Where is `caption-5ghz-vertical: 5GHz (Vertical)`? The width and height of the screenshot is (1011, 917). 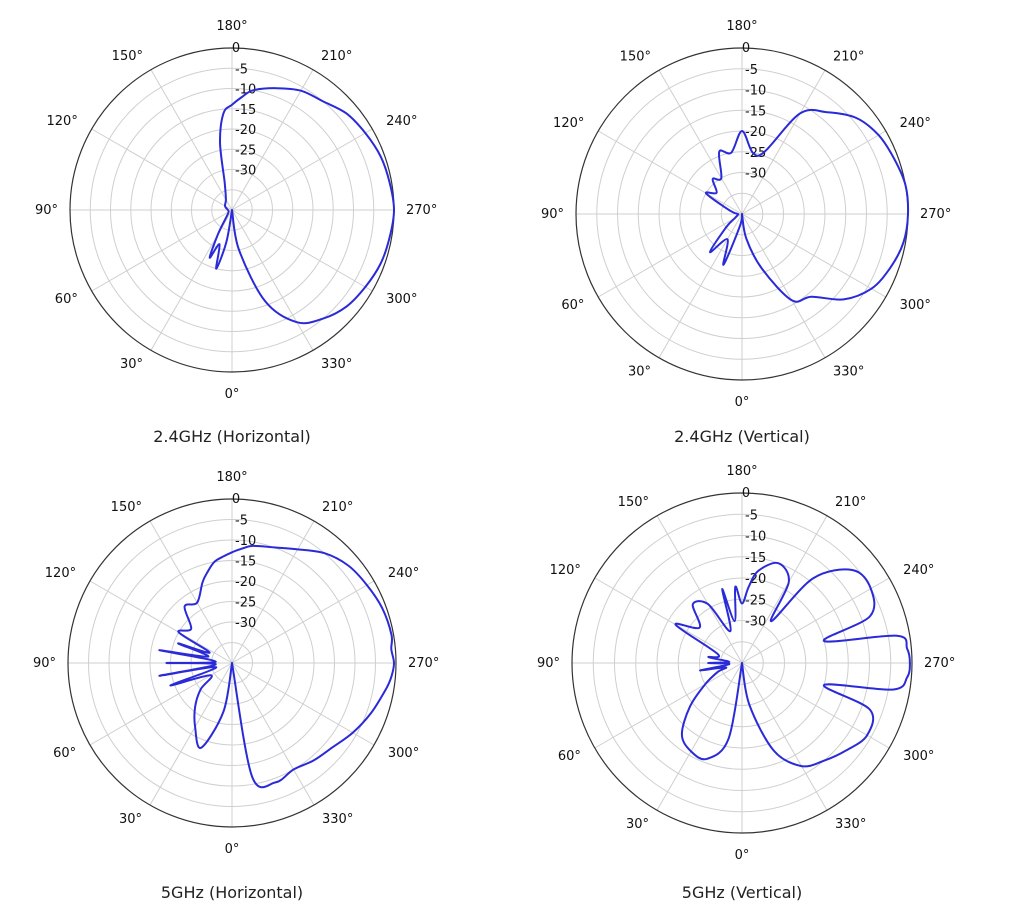
caption-5ghz-vertical: 5GHz (Vertical) is located at coordinates (742, 892).